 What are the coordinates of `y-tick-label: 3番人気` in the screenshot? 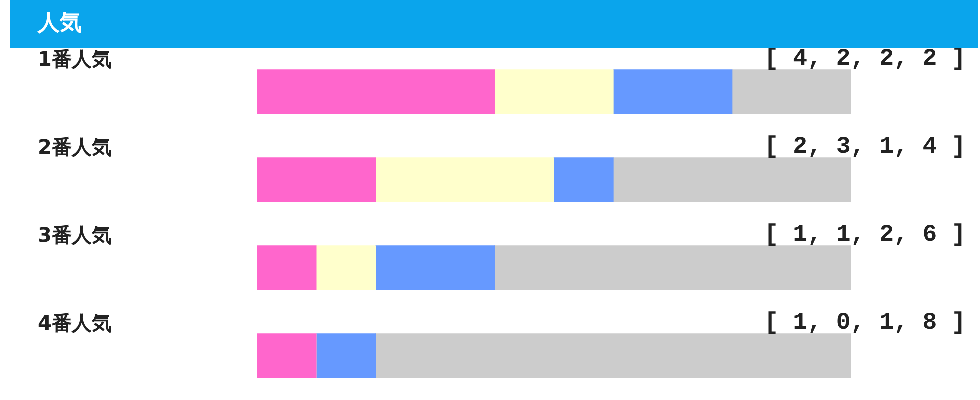 It's located at (75, 235).